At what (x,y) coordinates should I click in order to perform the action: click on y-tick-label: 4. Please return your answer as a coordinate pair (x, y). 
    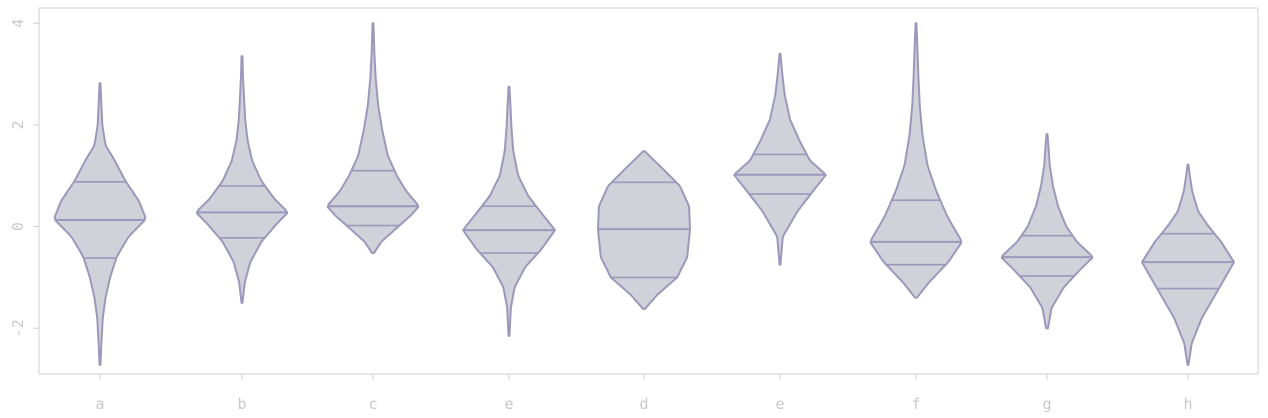
    Looking at the image, I should click on (18, 23).